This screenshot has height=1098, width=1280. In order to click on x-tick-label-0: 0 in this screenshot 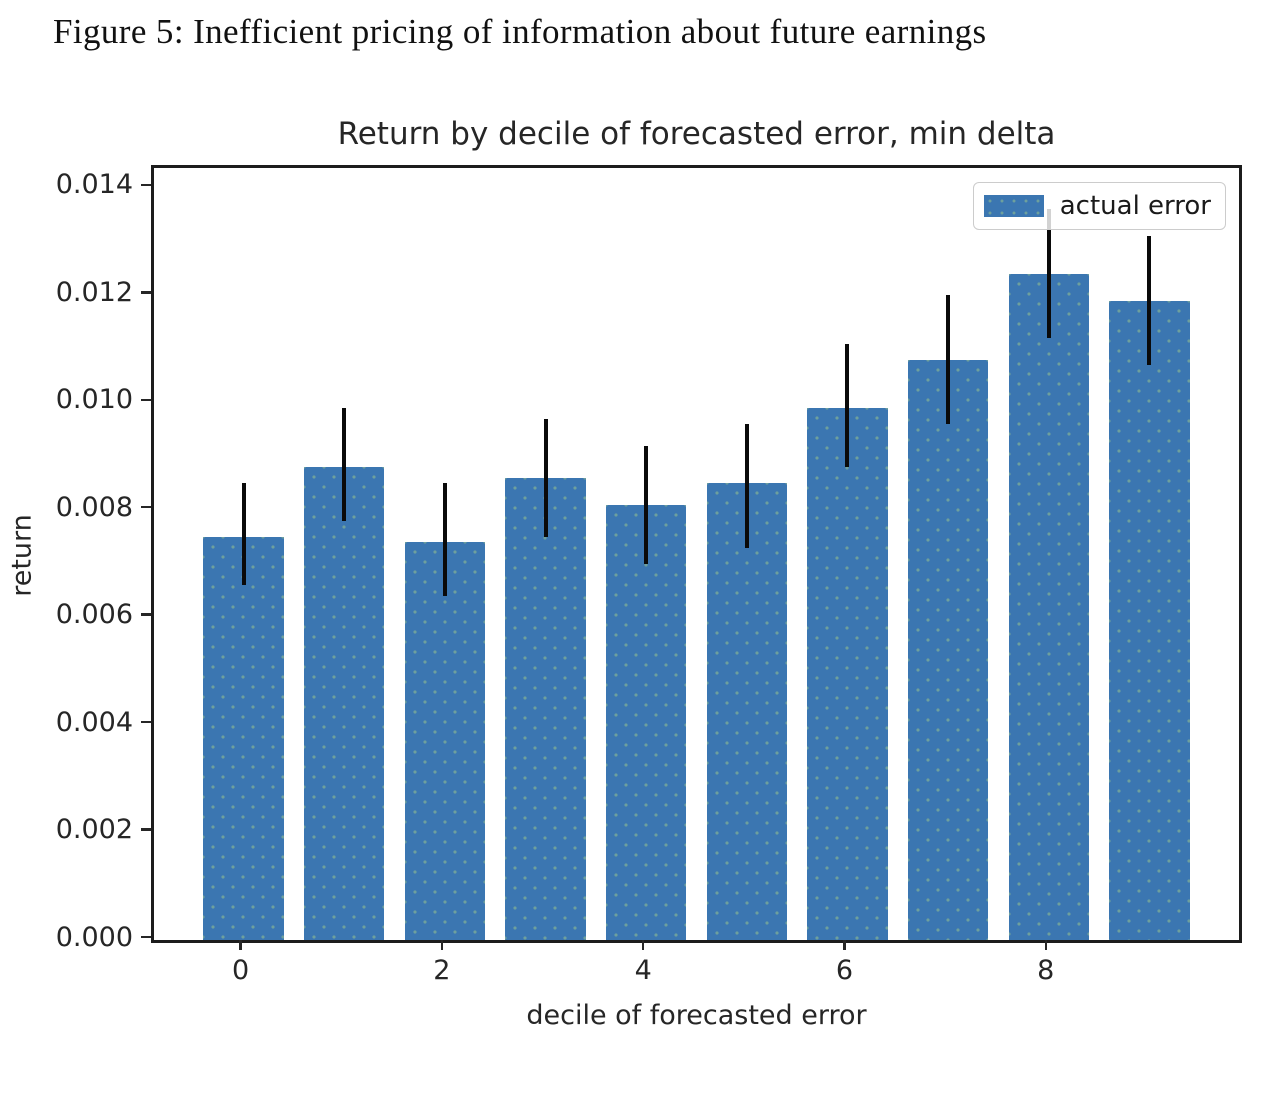, I will do `click(240, 970)`.